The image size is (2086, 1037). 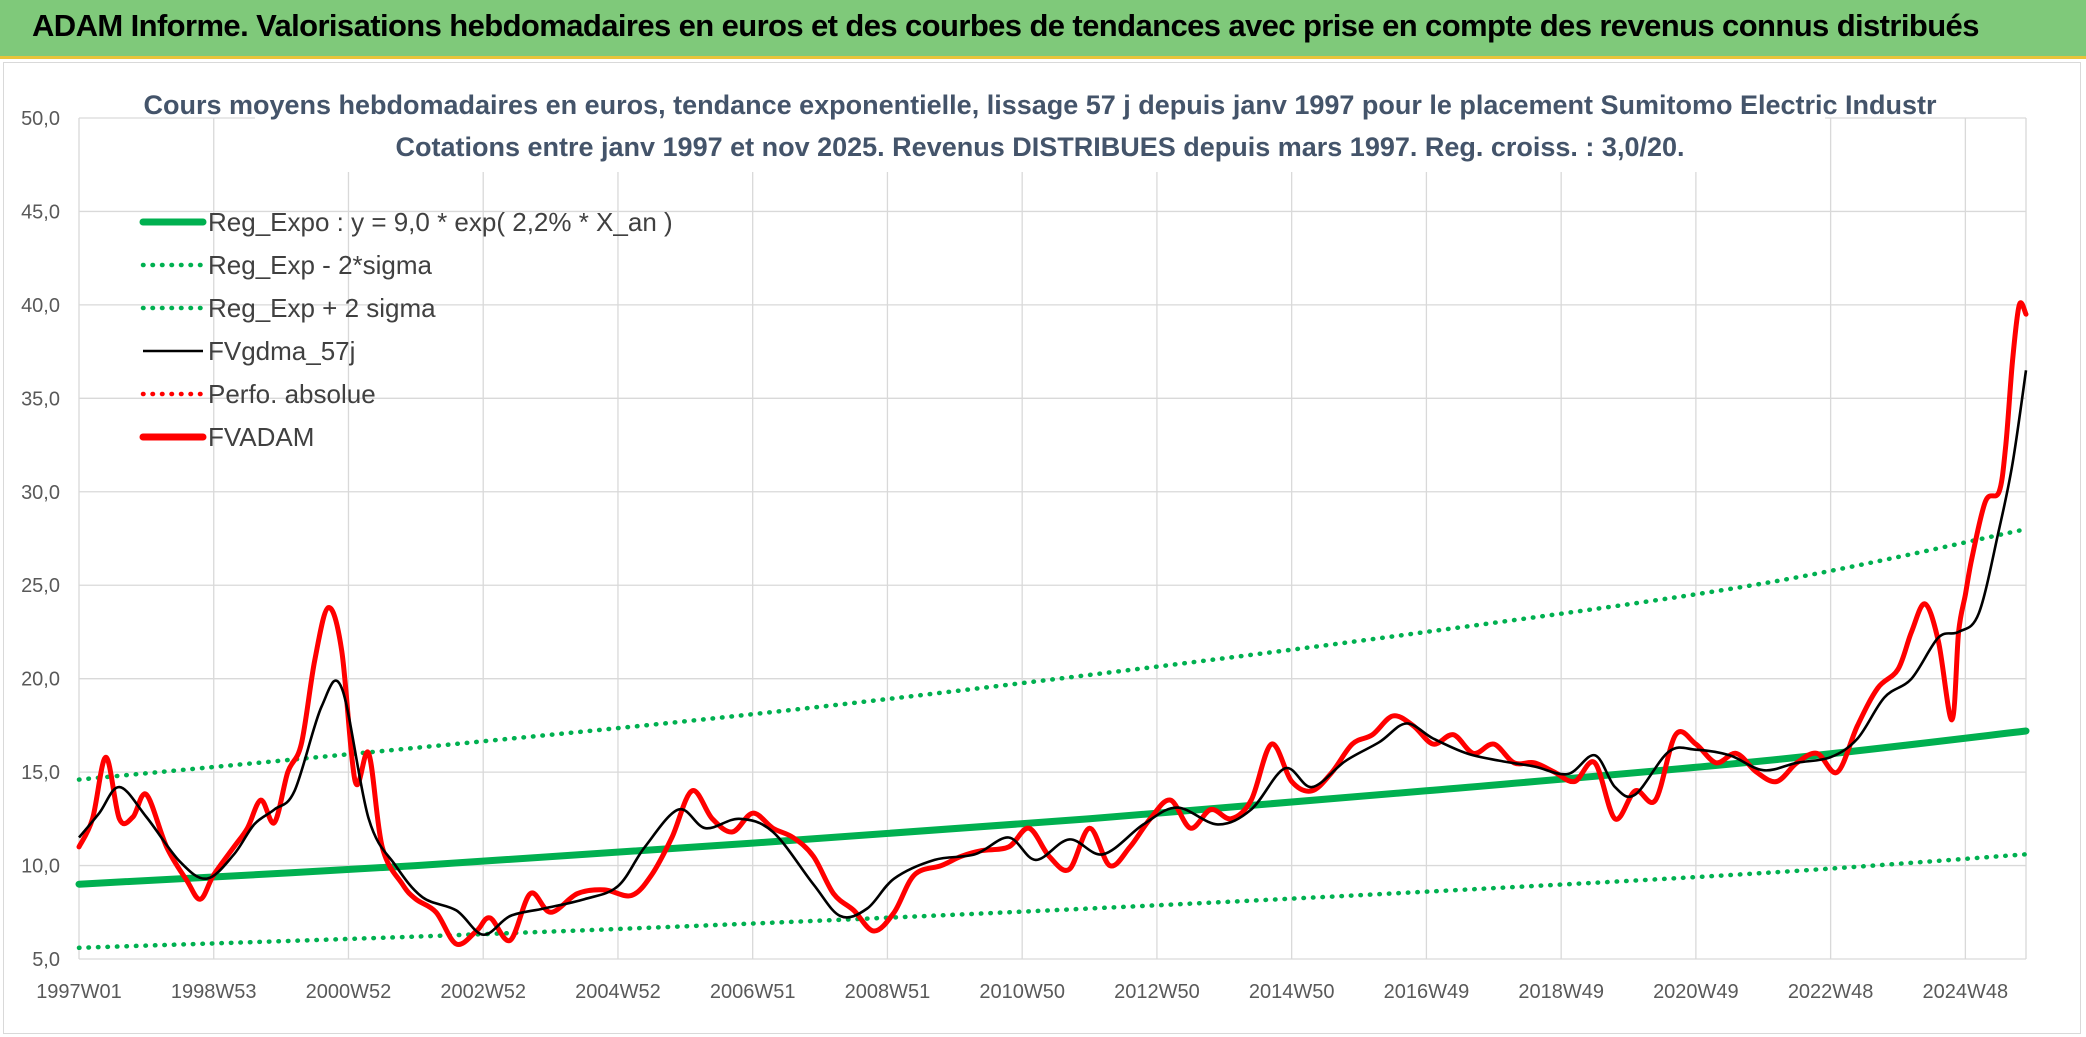 I want to click on legend-label: Reg_Expo : y = 9,0 * exp( 2,2% * X_an ), so click(x=440, y=222).